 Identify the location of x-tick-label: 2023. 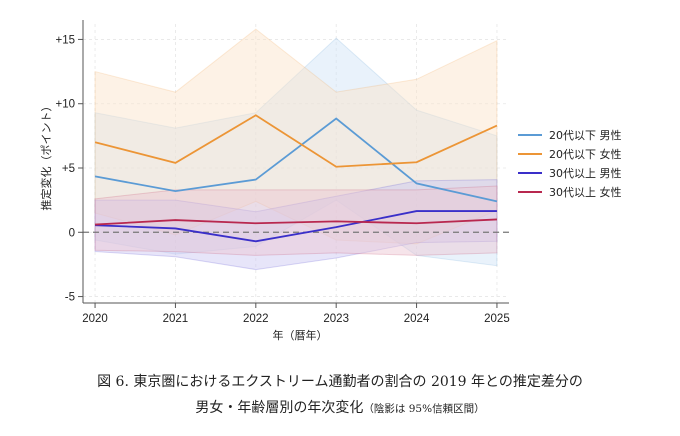
(336, 319).